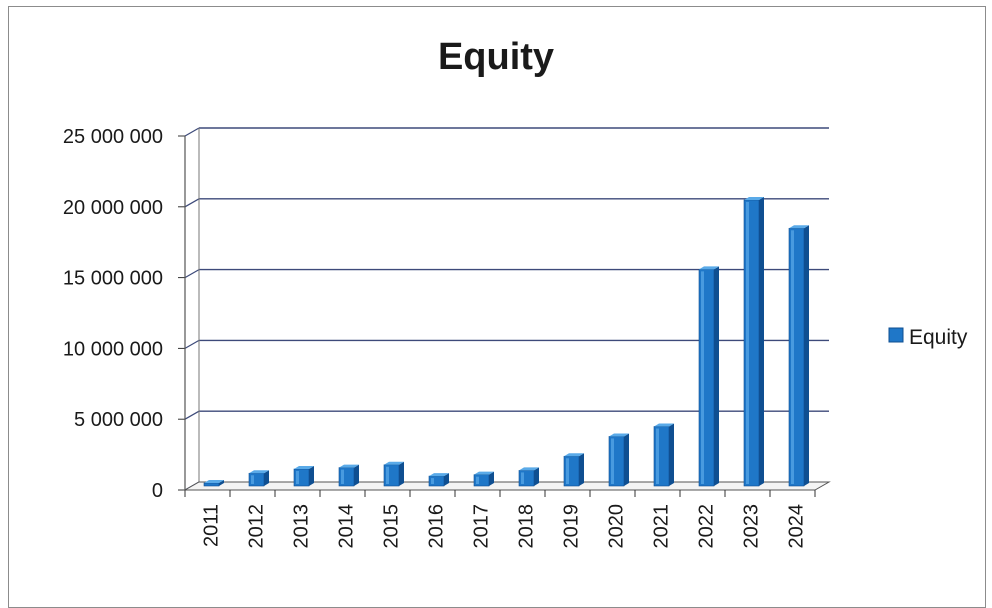 The height and width of the screenshot is (608, 992). What do you see at coordinates (663, 455) in the screenshot?
I see `bar-2021` at bounding box center [663, 455].